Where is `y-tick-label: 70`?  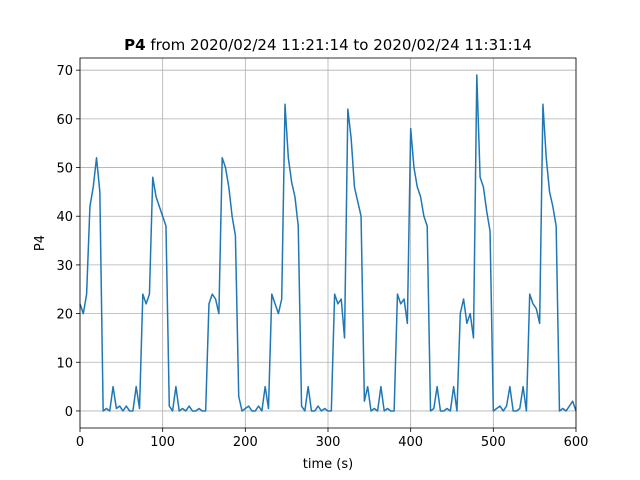 y-tick-label: 70 is located at coordinates (64, 71).